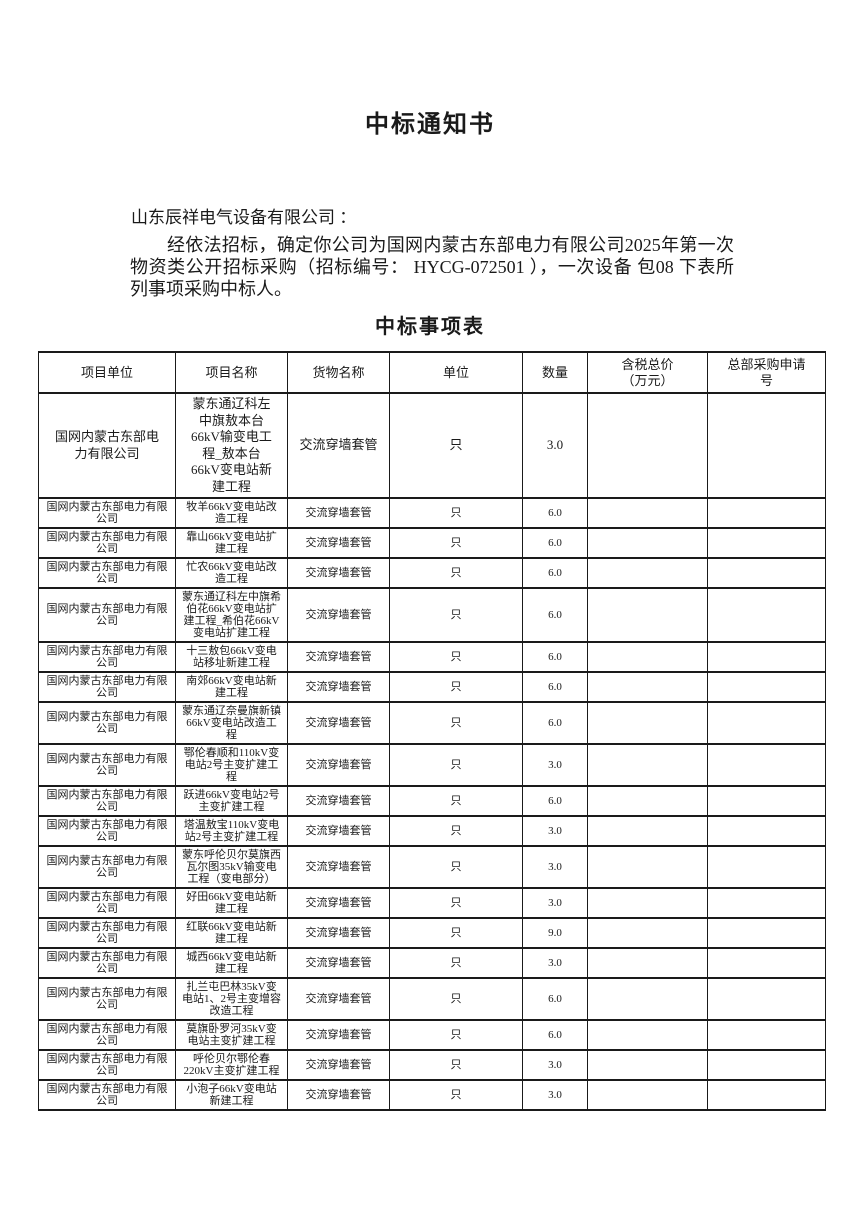  I want to click on document-title: 中标通知书, so click(430, 125).